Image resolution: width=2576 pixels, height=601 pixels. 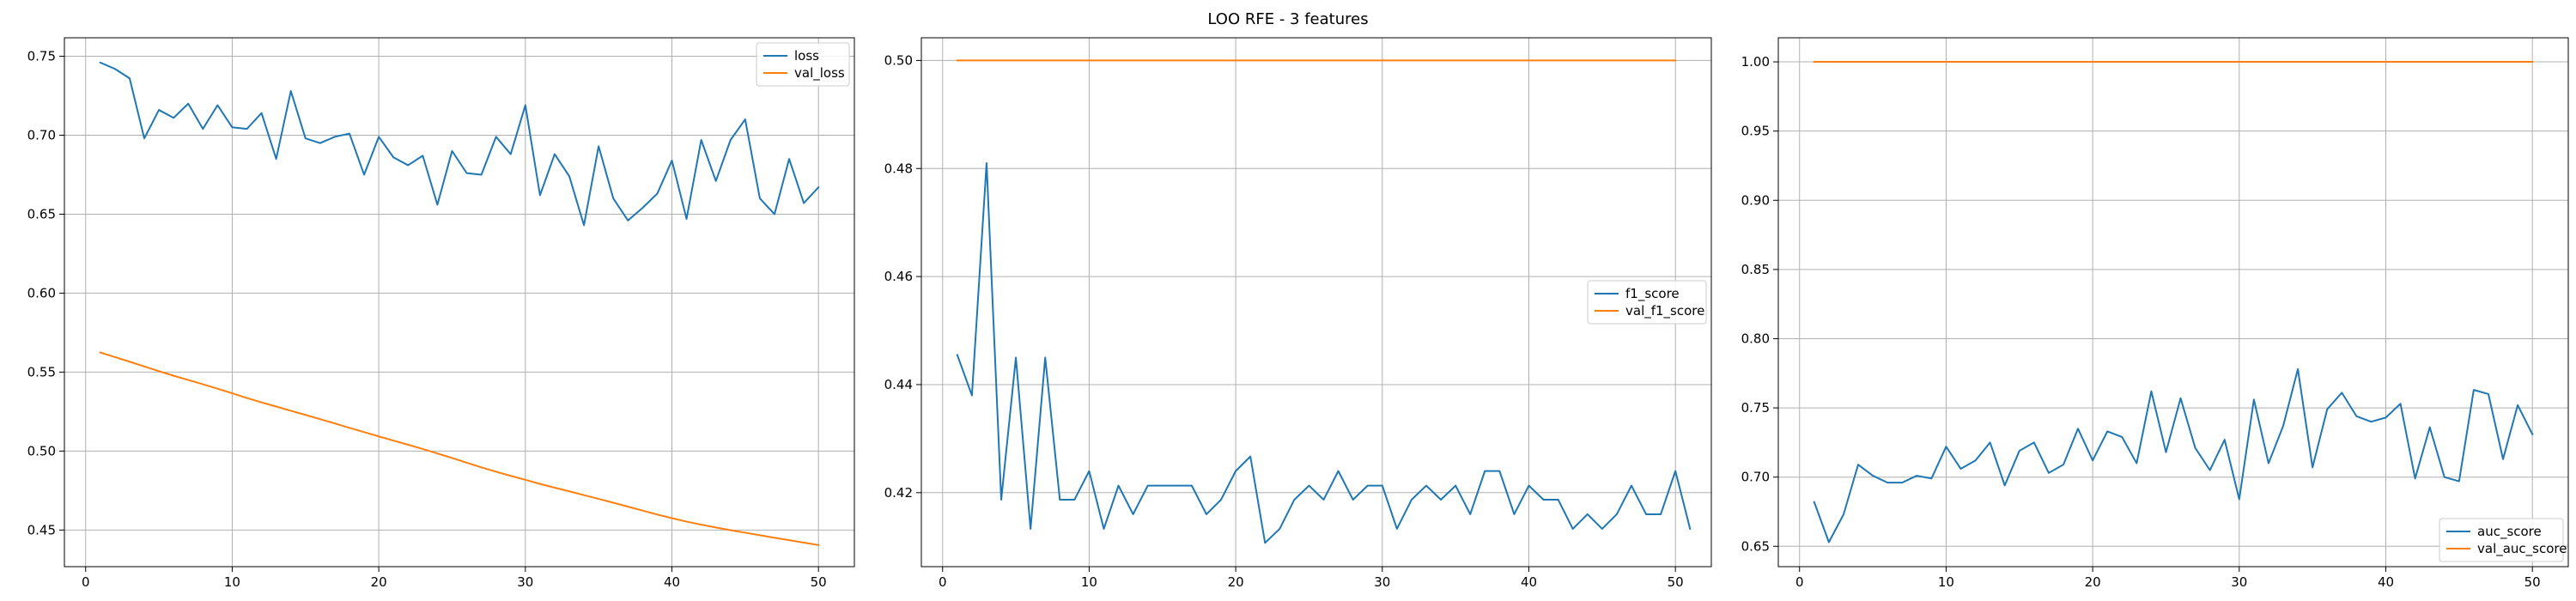 What do you see at coordinates (41, 371) in the screenshot?
I see `y-tick-label: 0.55` at bounding box center [41, 371].